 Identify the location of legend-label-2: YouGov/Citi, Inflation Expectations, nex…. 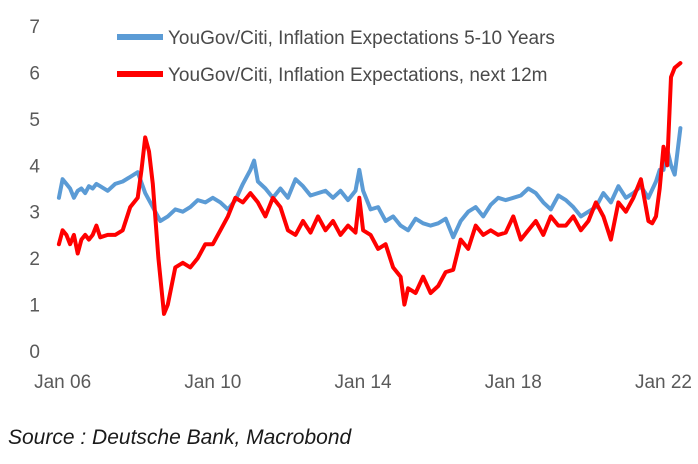
(358, 75).